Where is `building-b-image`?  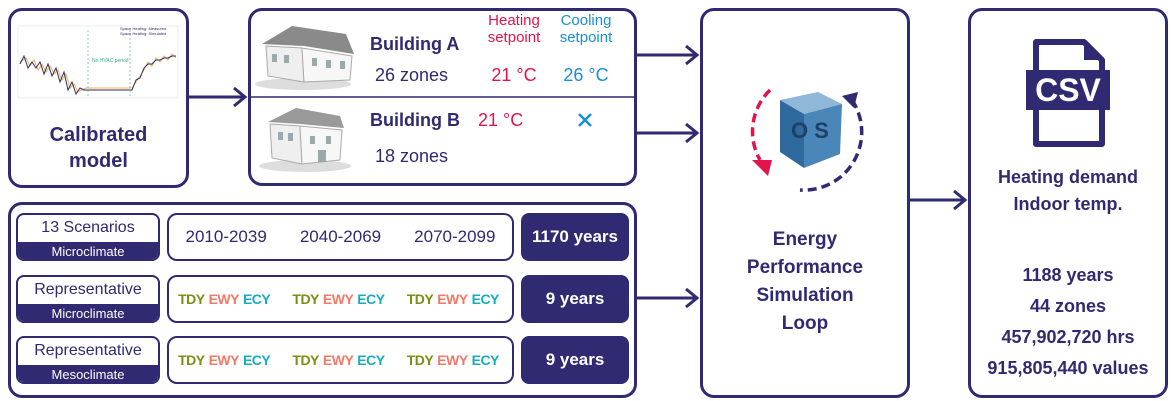 building-b-image is located at coordinates (305, 140).